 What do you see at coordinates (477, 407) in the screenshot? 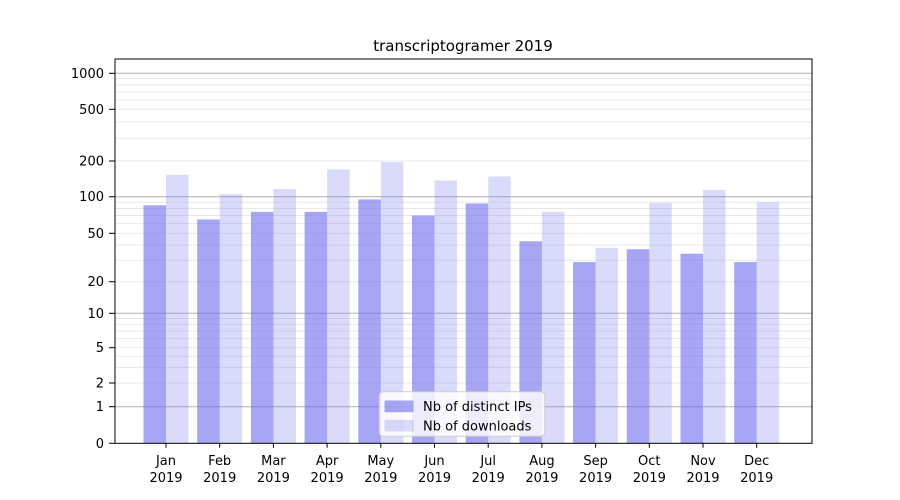
I see `legend-label-distinct-ips: Nb of distinct IPs` at bounding box center [477, 407].